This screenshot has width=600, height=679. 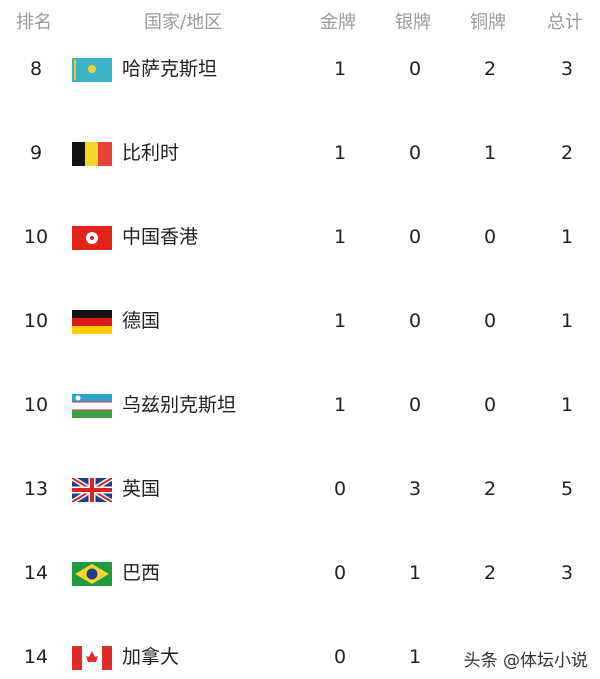 What do you see at coordinates (567, 489) in the screenshot?
I see `total-count: 5` at bounding box center [567, 489].